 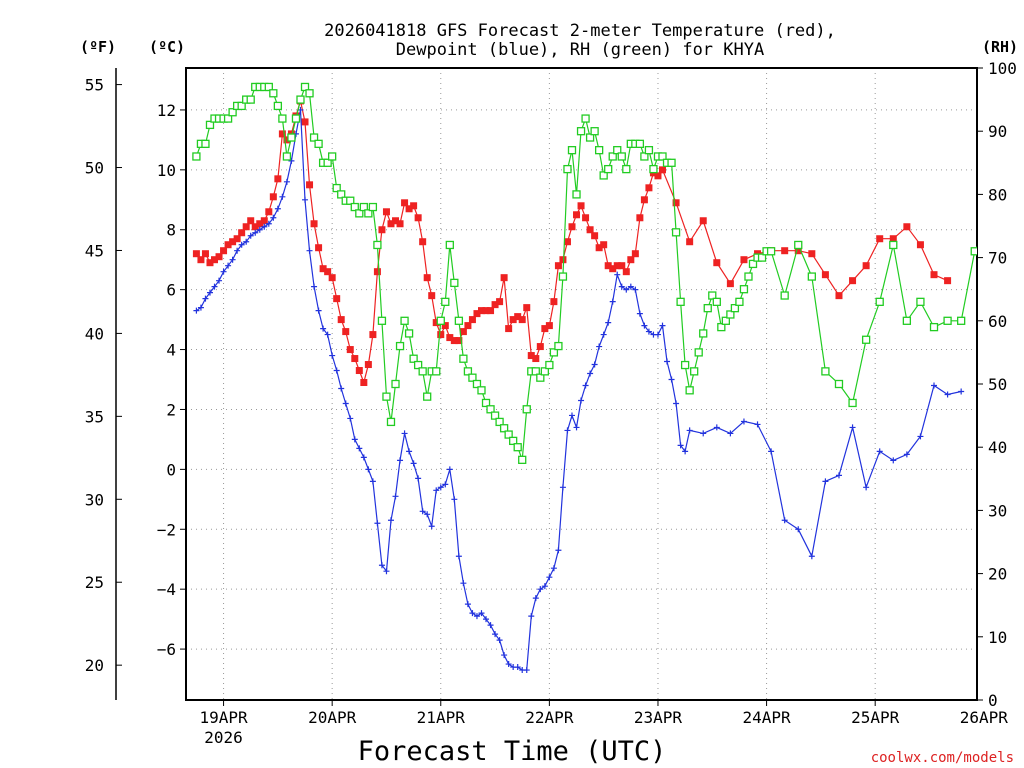 I want to click on x-tick-label: 23APR, so click(x=658, y=717).